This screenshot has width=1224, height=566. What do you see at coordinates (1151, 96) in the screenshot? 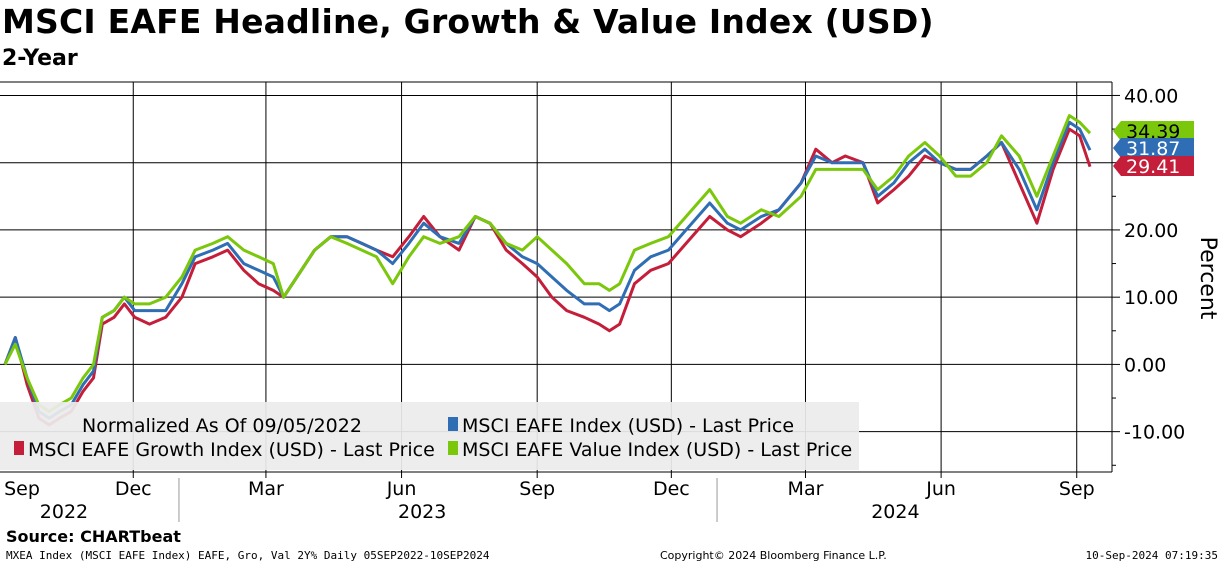
I see `y-tick-label: 40.00` at bounding box center [1151, 96].